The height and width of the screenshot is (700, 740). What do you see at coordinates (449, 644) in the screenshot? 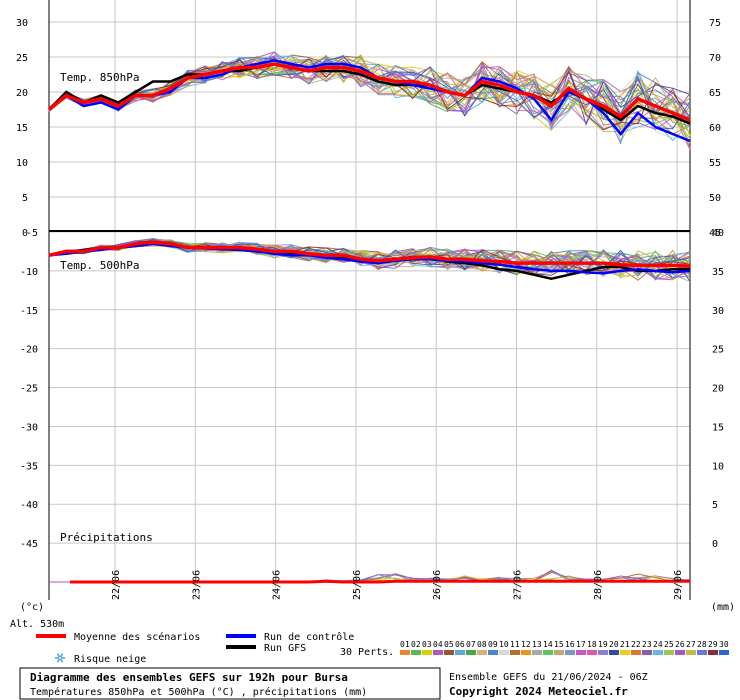
I see `member-number: 05` at bounding box center [449, 644].